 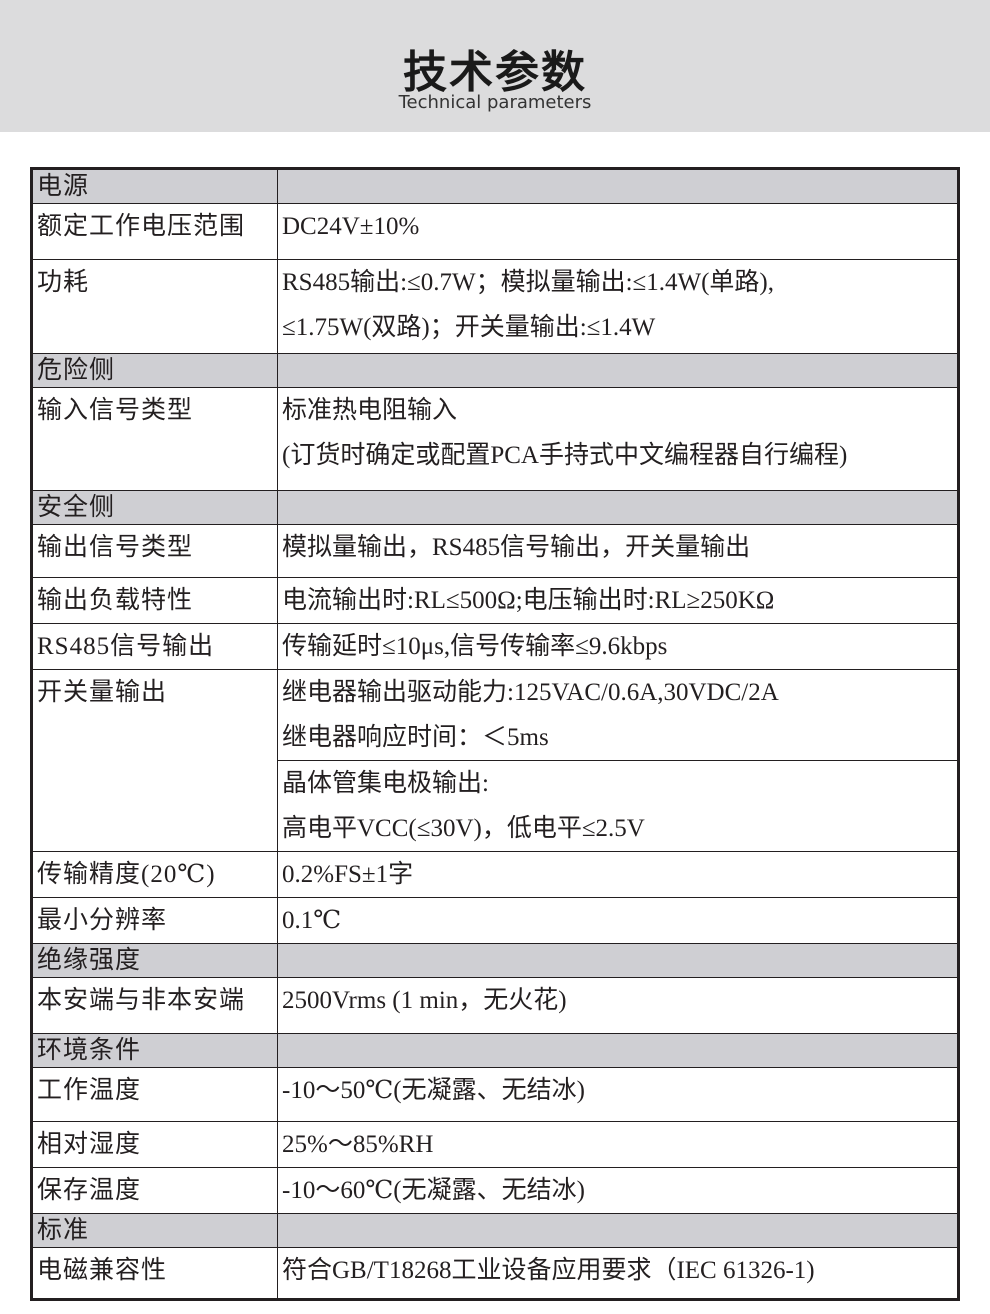 What do you see at coordinates (385, 783) in the screenshot?
I see `spec-value-line: 晶体管集电极输出:` at bounding box center [385, 783].